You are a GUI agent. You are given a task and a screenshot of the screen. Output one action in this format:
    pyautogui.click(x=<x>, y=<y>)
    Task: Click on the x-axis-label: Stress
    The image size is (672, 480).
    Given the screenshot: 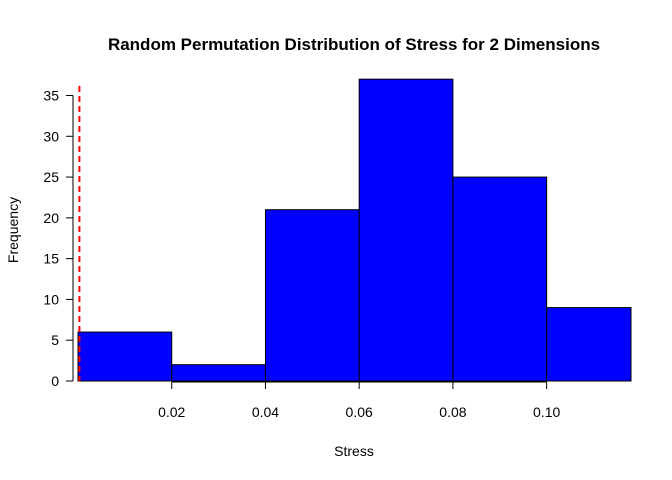 What is the action you would take?
    pyautogui.click(x=354, y=451)
    